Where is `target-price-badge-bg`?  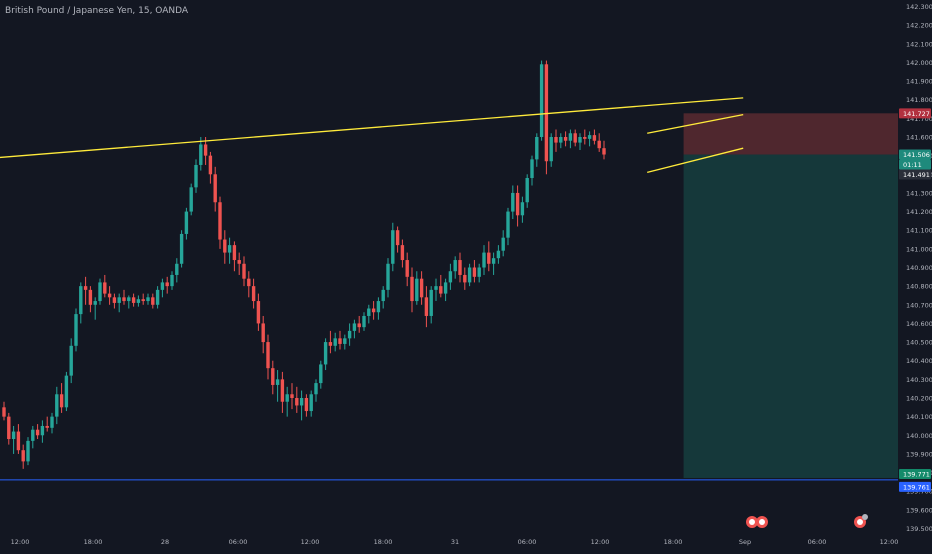 target-price-badge-bg is located at coordinates (915, 473).